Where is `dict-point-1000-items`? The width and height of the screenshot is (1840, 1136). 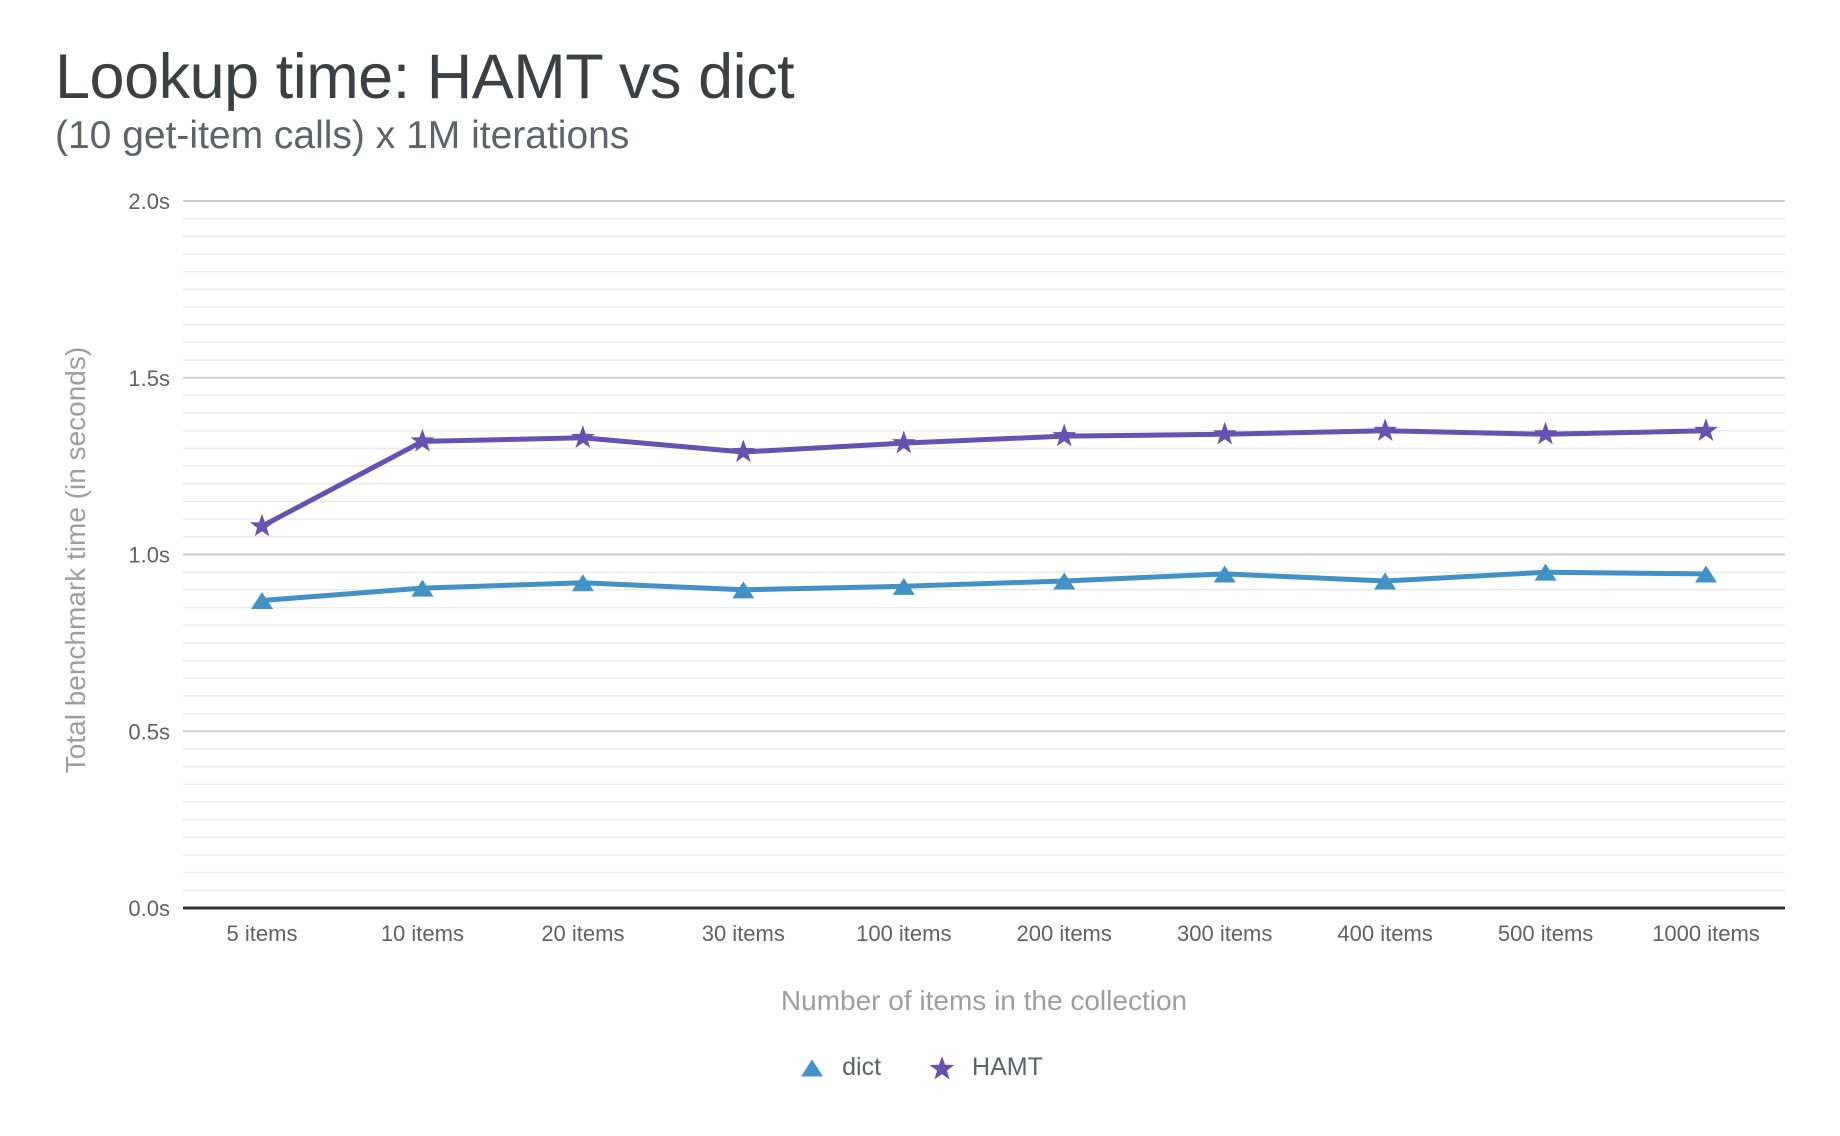
dict-point-1000-items is located at coordinates (1706, 574).